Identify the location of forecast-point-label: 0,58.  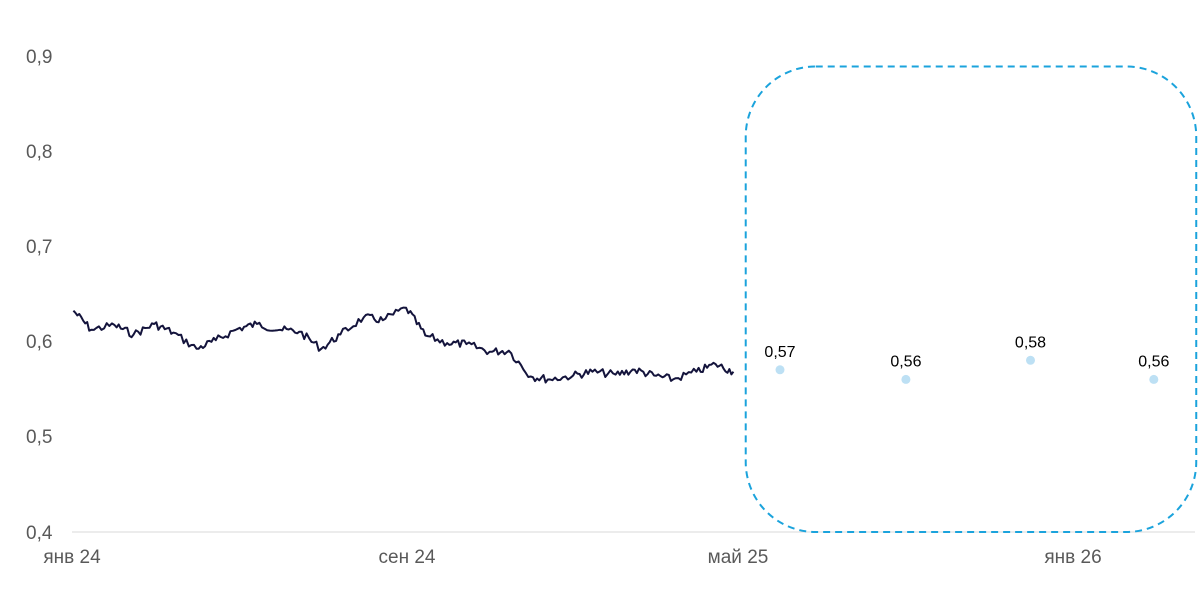
(1030, 342).